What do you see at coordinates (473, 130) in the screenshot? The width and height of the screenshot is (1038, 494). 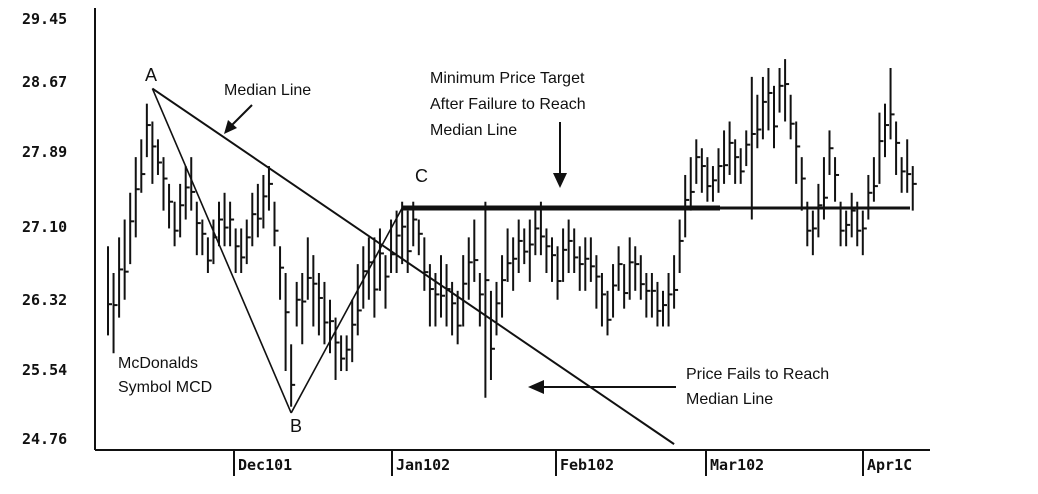 I see `target-label-line-3: Median Line` at bounding box center [473, 130].